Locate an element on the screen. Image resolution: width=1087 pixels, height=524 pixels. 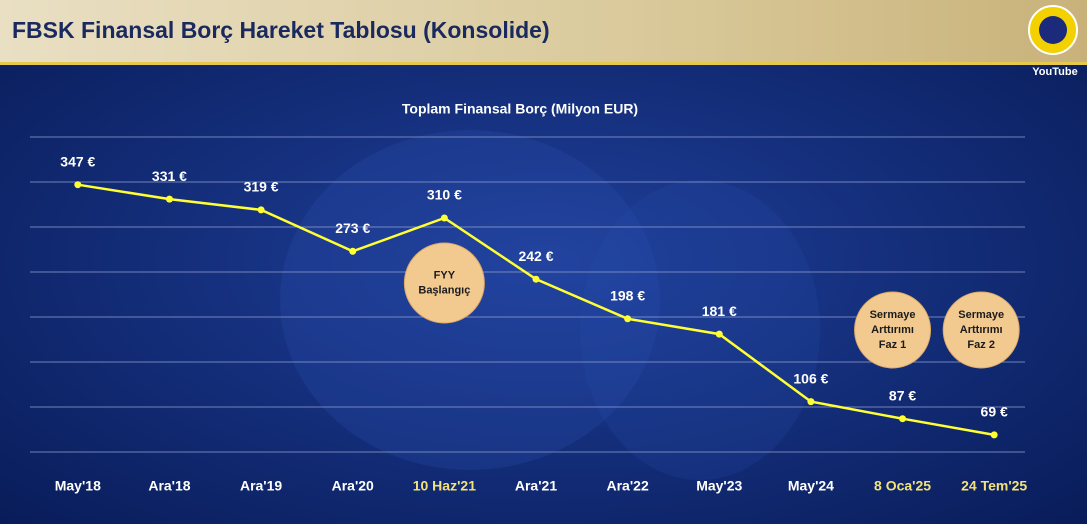
data-label: 273 € is located at coordinates (352, 228).